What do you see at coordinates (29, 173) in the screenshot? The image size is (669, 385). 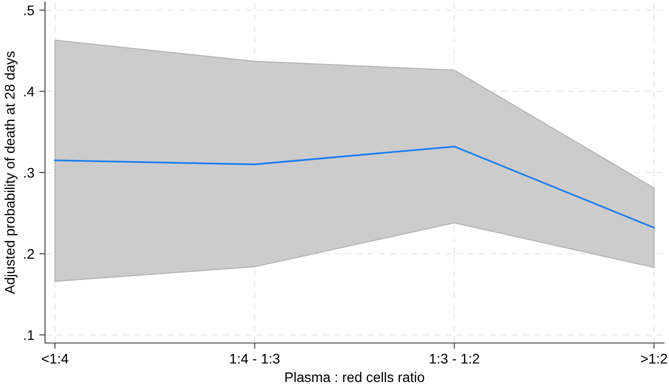 I see `y-tick-label: .3` at bounding box center [29, 173].